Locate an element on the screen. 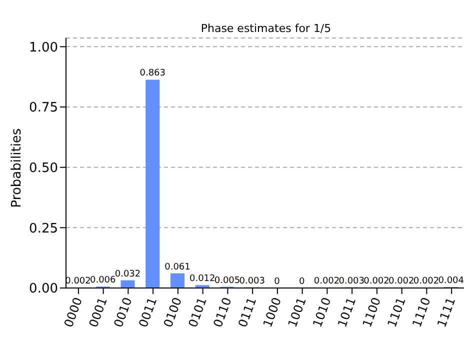 The width and height of the screenshot is (474, 338). x-tick-label: 0000 is located at coordinates (73, 313).